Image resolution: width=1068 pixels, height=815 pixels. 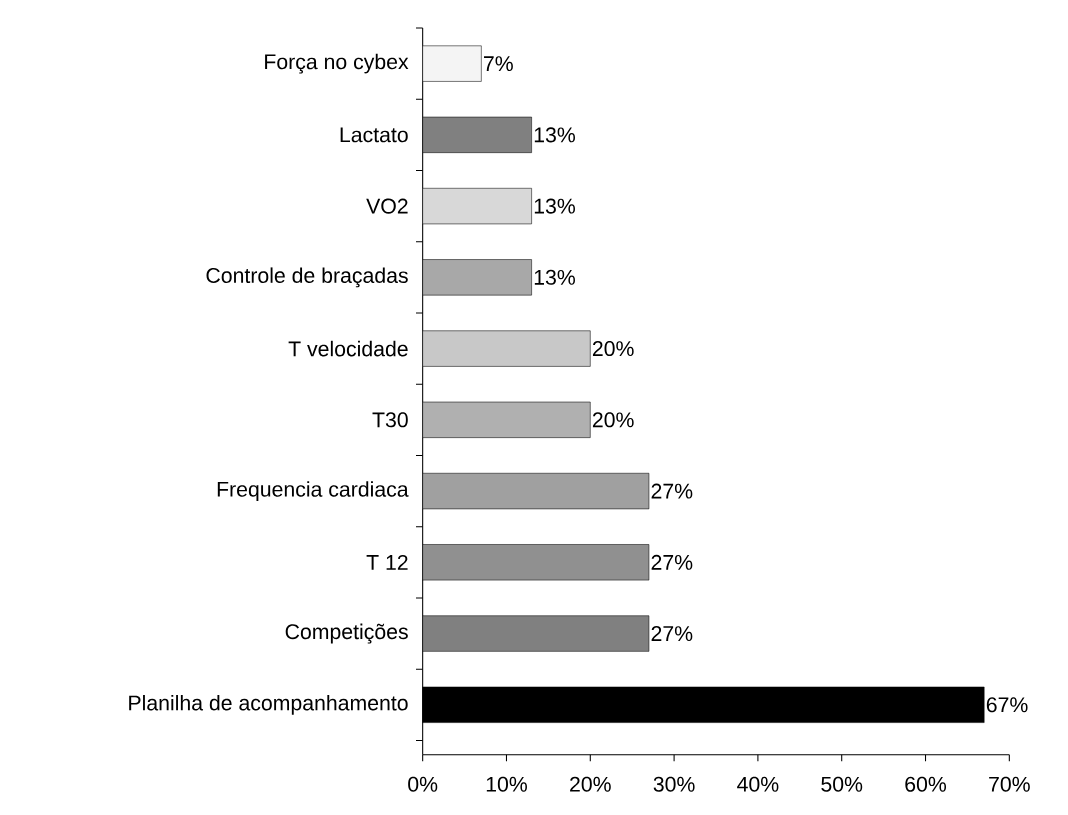 I want to click on y-tick-label: Lactato, so click(x=374, y=135).